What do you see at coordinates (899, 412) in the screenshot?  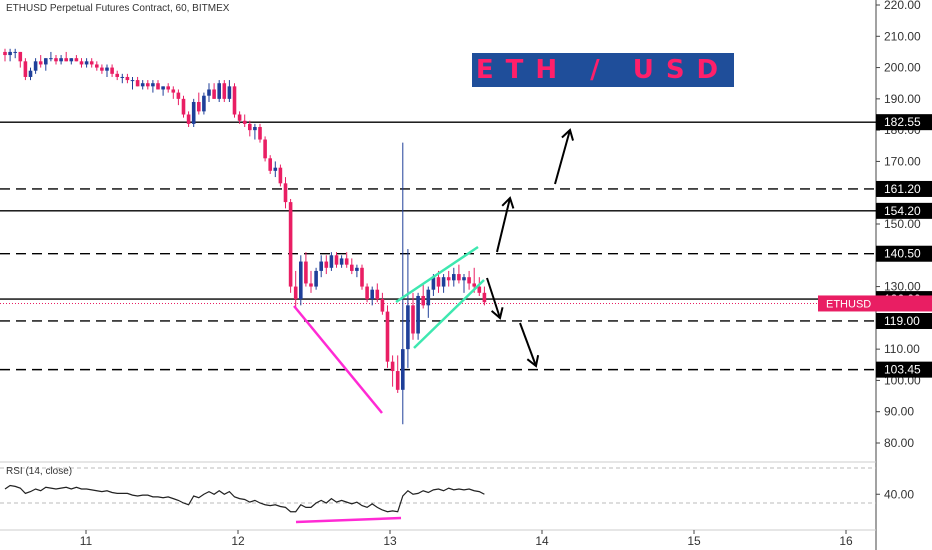 I see `price-tick-label: 90.00` at bounding box center [899, 412].